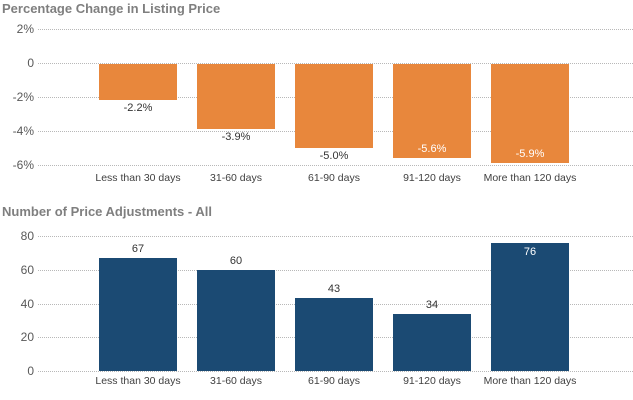 This screenshot has width=633, height=400. What do you see at coordinates (432, 304) in the screenshot?
I see `bar-value-label: 34` at bounding box center [432, 304].